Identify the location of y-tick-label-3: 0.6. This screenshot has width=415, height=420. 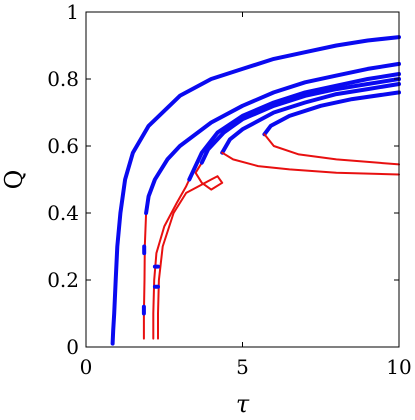
(63, 146).